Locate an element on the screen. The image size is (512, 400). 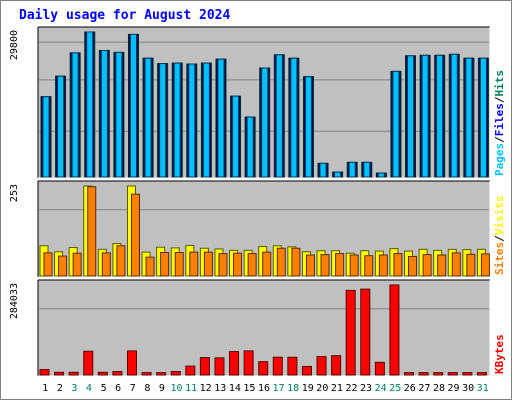
side-label-hits: Hits is located at coordinates (499, 83).